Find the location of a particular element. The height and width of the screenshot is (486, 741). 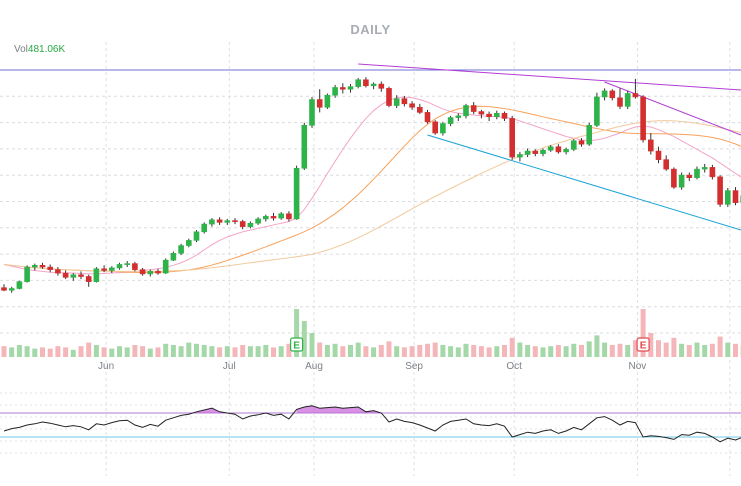

earnings-marker-box is located at coordinates (297, 344).